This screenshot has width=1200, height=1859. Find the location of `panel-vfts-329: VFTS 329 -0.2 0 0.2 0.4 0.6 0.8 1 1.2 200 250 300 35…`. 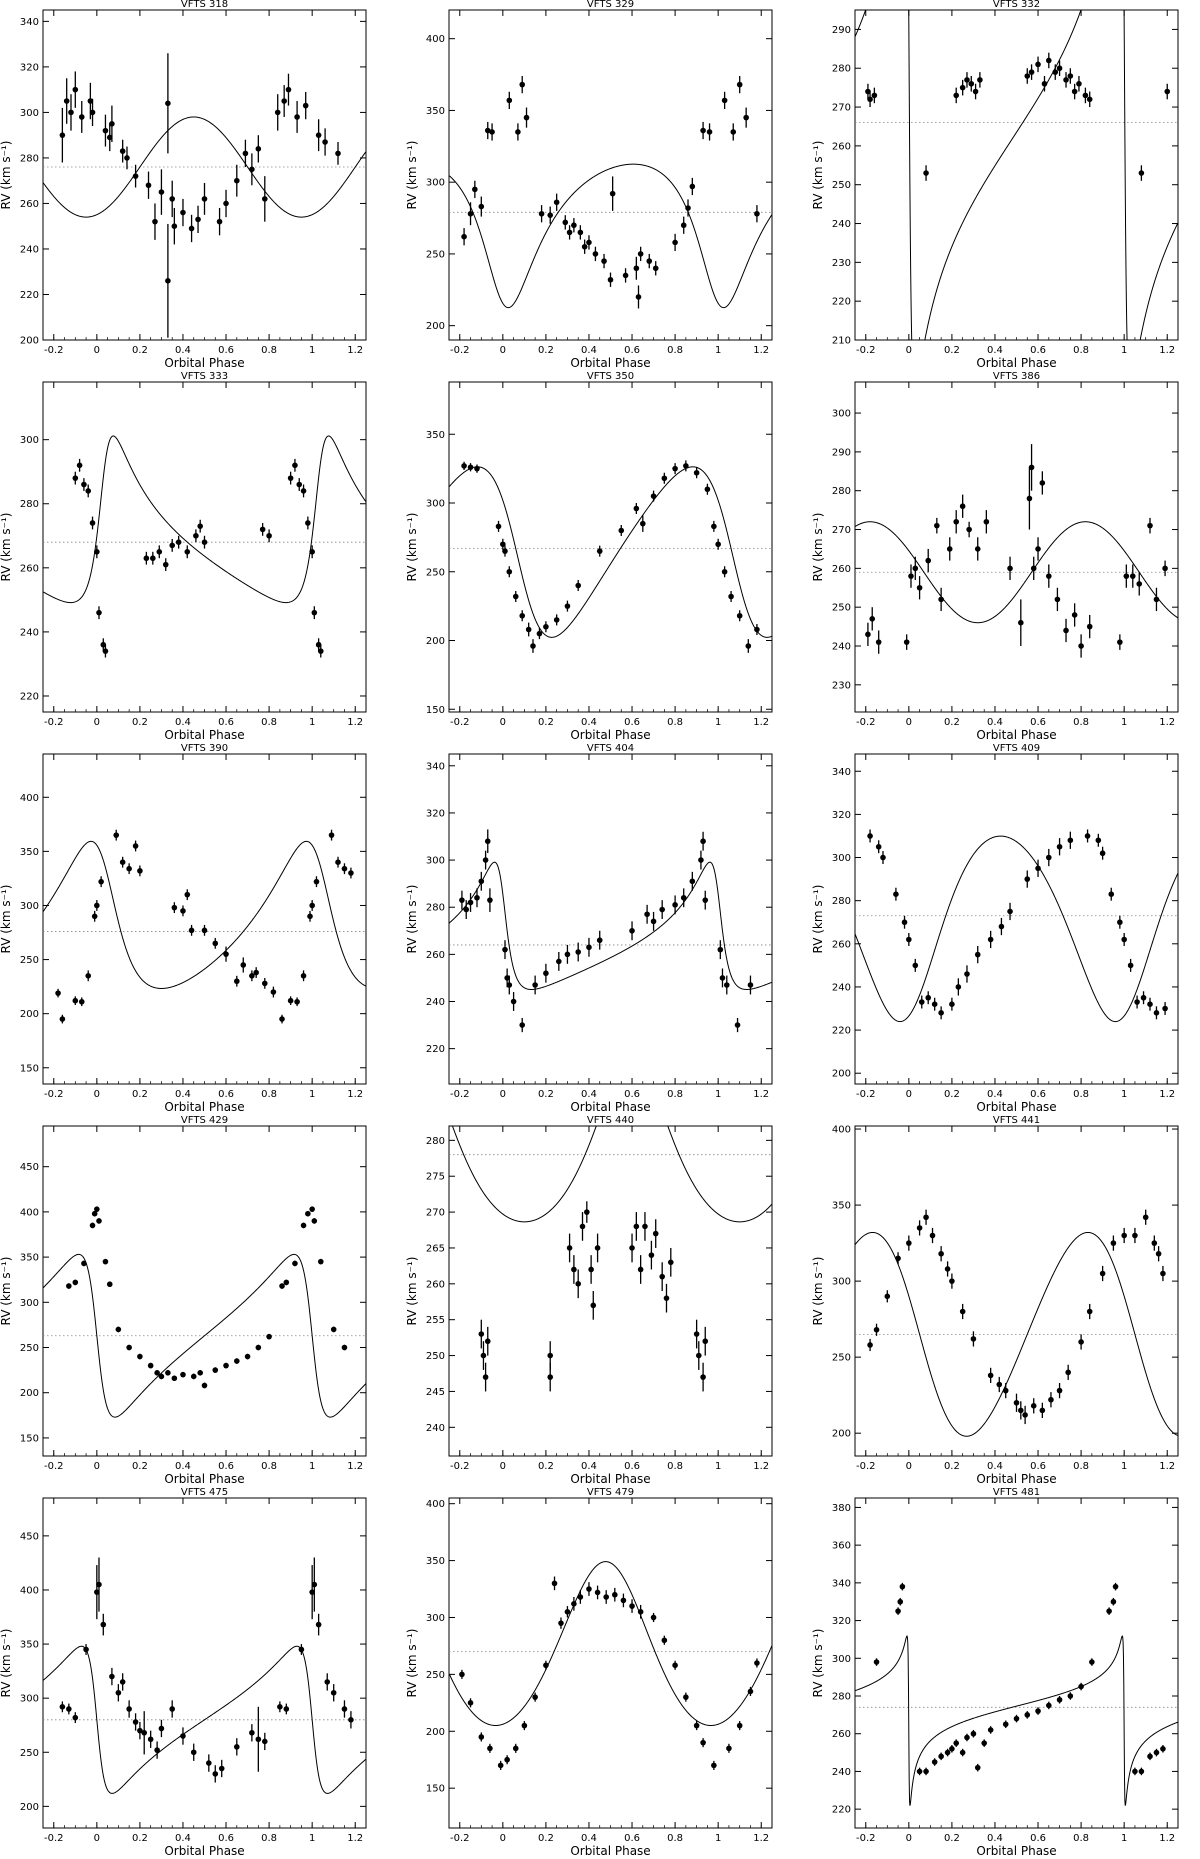

panel-vfts-329: VFTS 329 -0.2 0 0.2 0.4 0.6 0.8 1 1.2 200 250 300 35… is located at coordinates (589, 185).